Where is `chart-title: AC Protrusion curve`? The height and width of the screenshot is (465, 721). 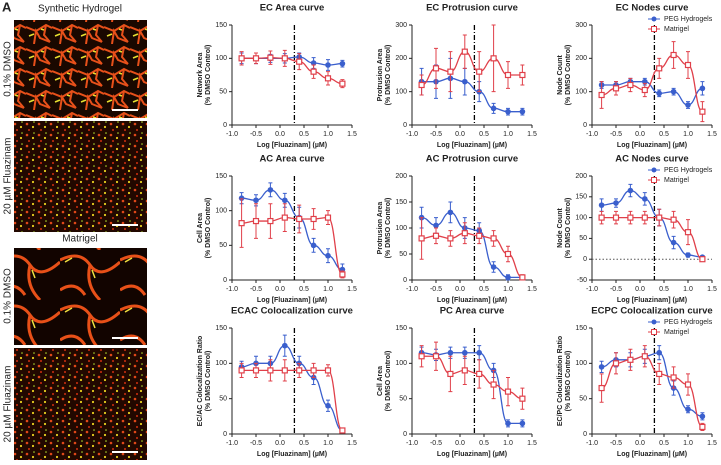 chart-title: AC Protrusion curve is located at coordinates (472, 159).